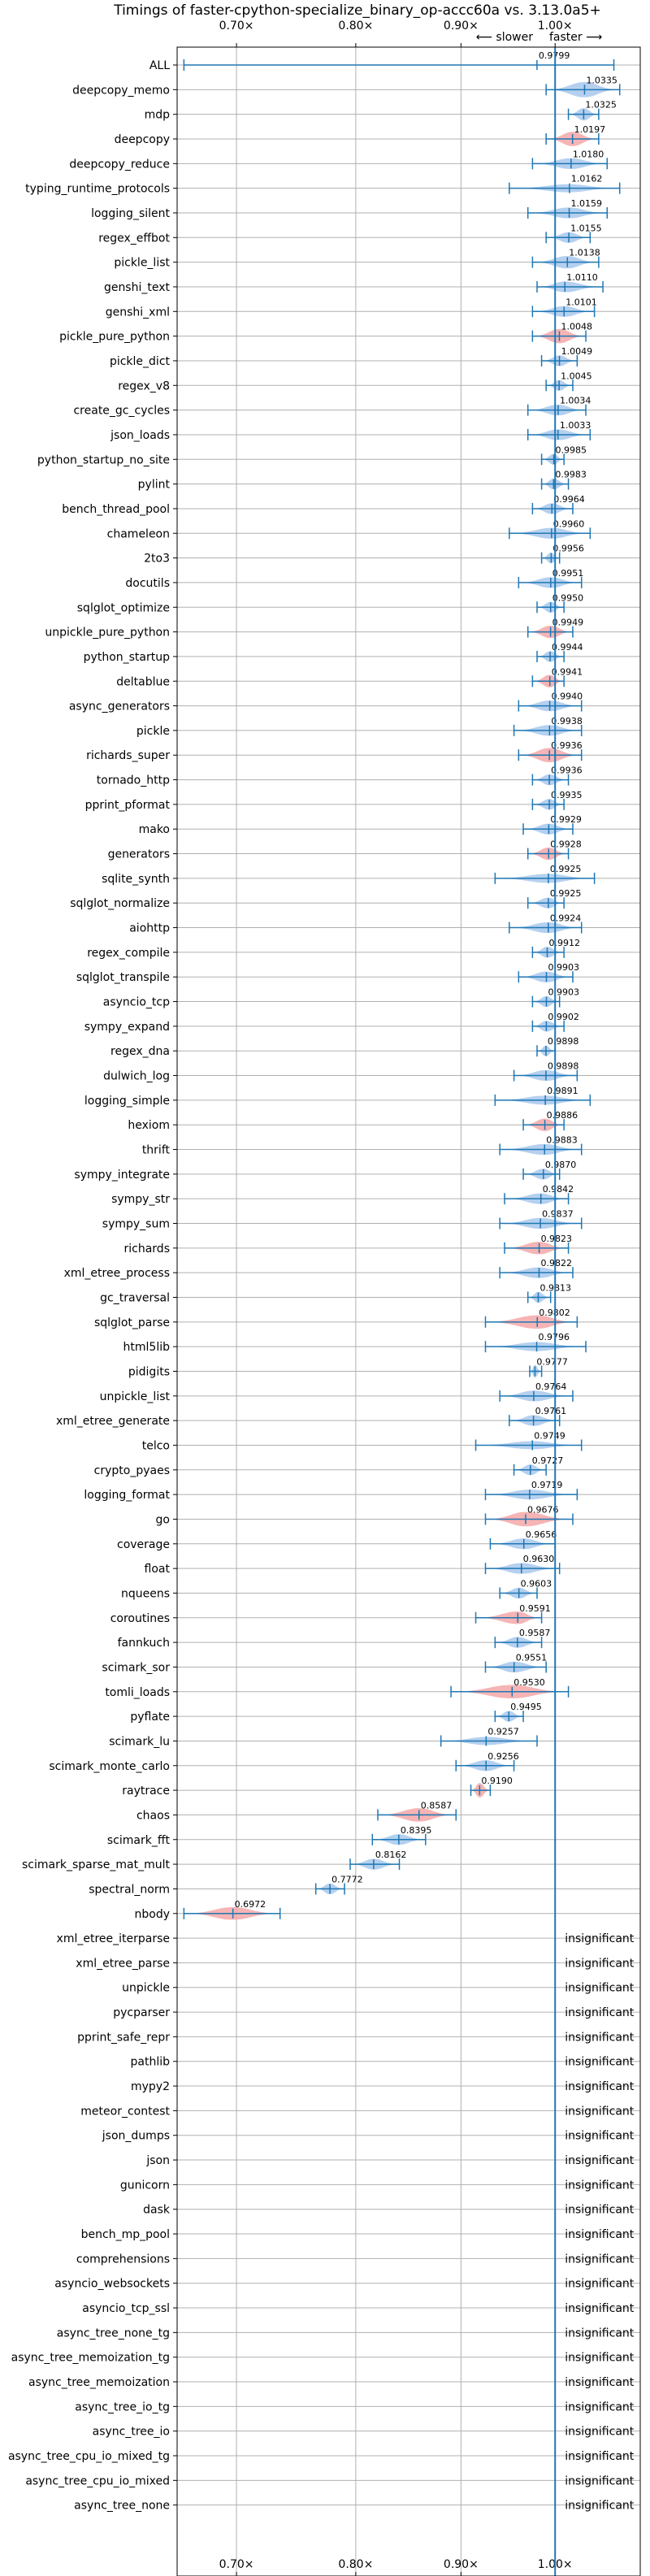 The width and height of the screenshot is (650, 2576). What do you see at coordinates (149, 1371) in the screenshot?
I see `benchmark-name: pidigits` at bounding box center [149, 1371].